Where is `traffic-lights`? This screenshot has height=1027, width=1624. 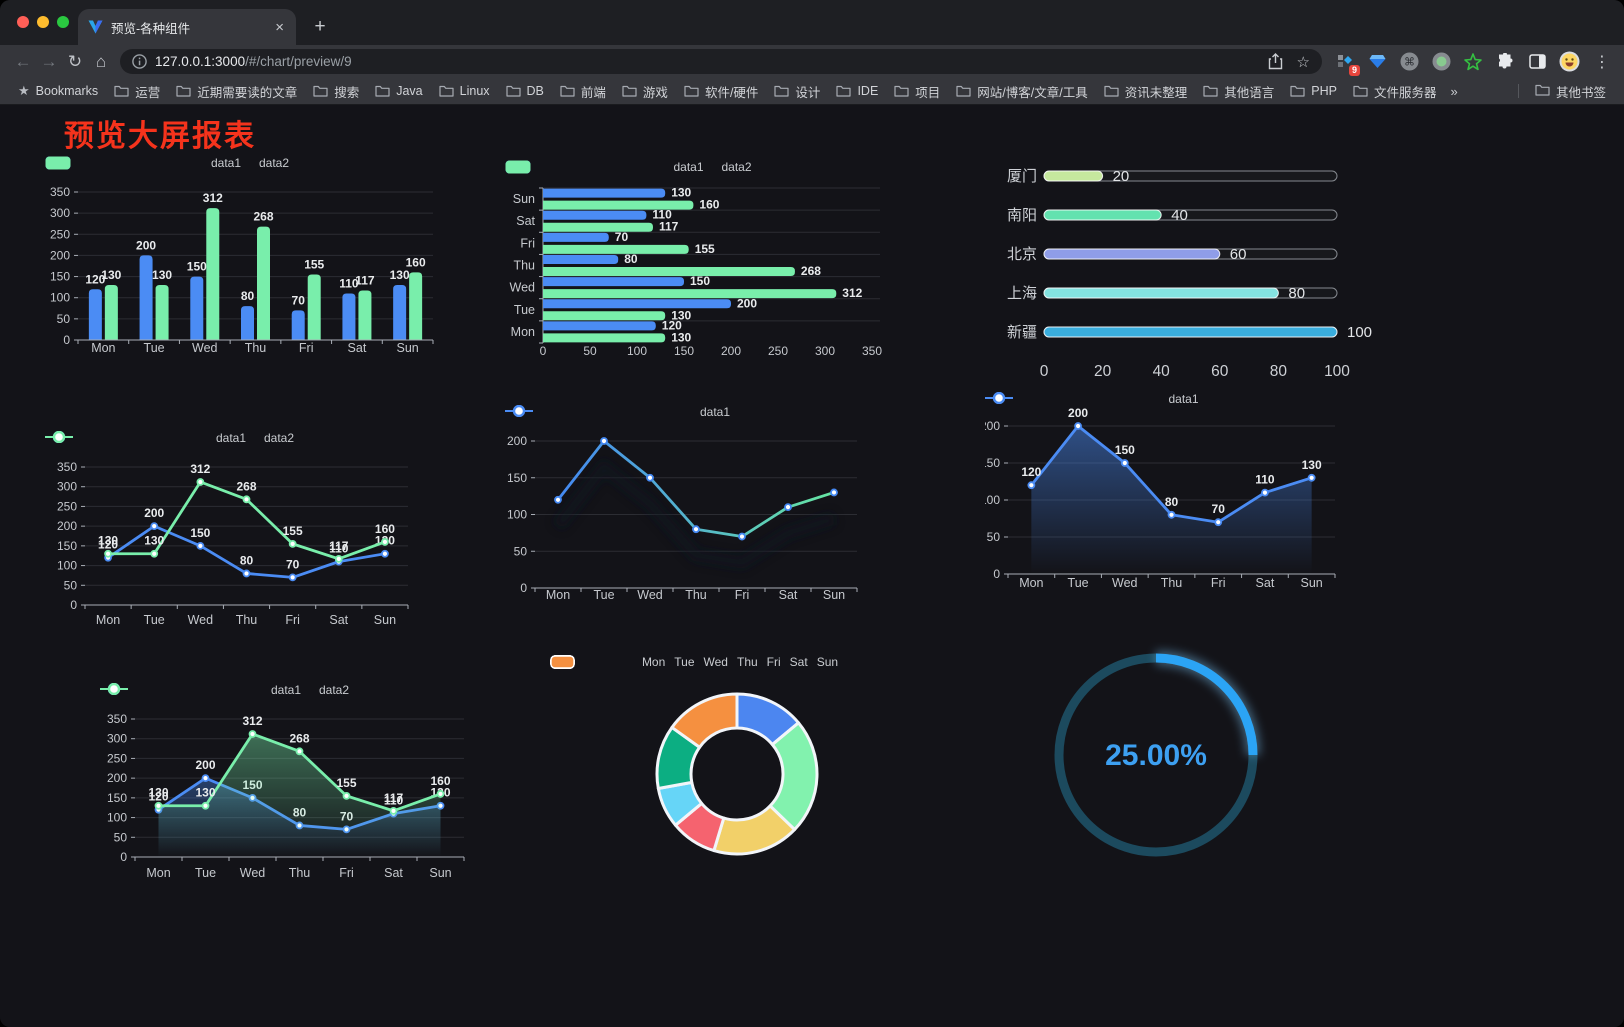 traffic-lights is located at coordinates (43, 22).